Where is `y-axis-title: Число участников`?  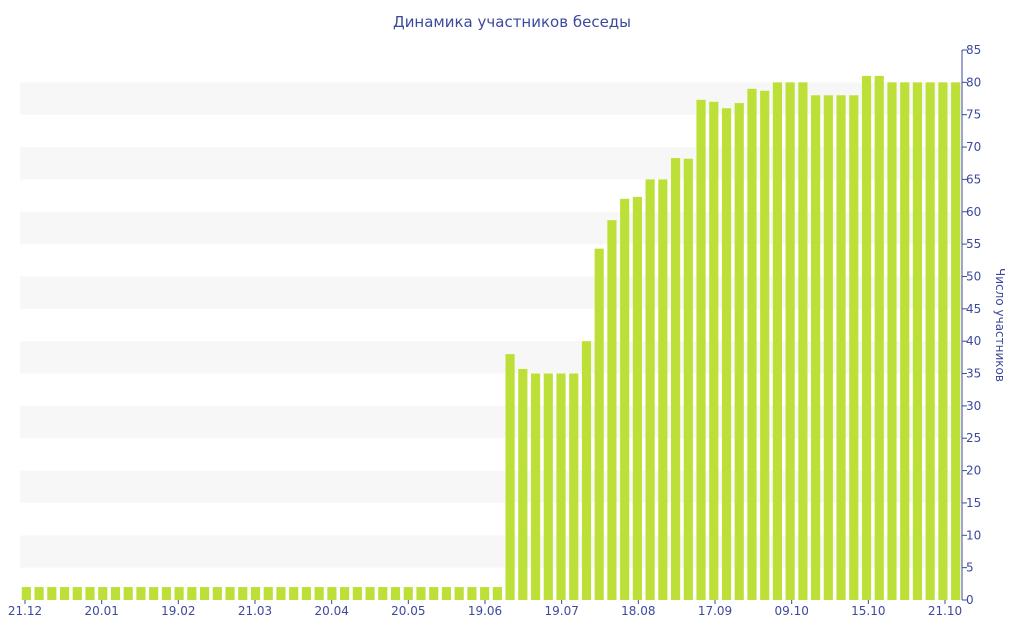
y-axis-title: Число участников is located at coordinates (1000, 325).